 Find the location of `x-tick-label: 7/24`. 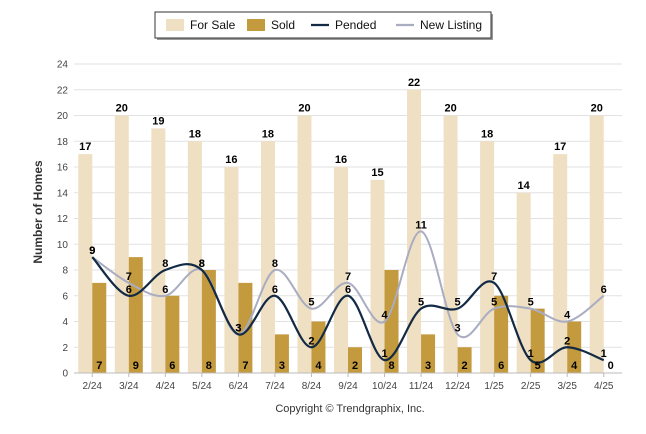

x-tick-label: 7/24 is located at coordinates (275, 386).